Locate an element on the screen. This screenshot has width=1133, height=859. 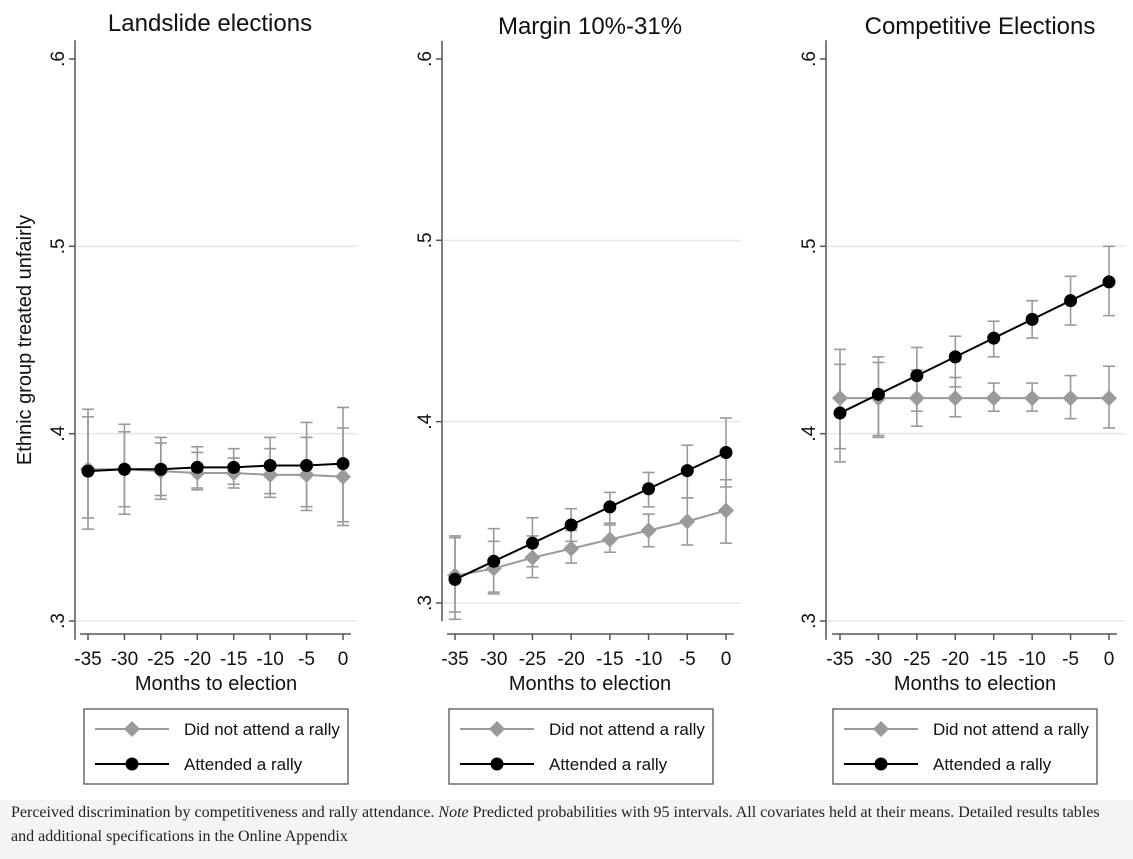
panel-title: Landslide elections is located at coordinates (210, 23).